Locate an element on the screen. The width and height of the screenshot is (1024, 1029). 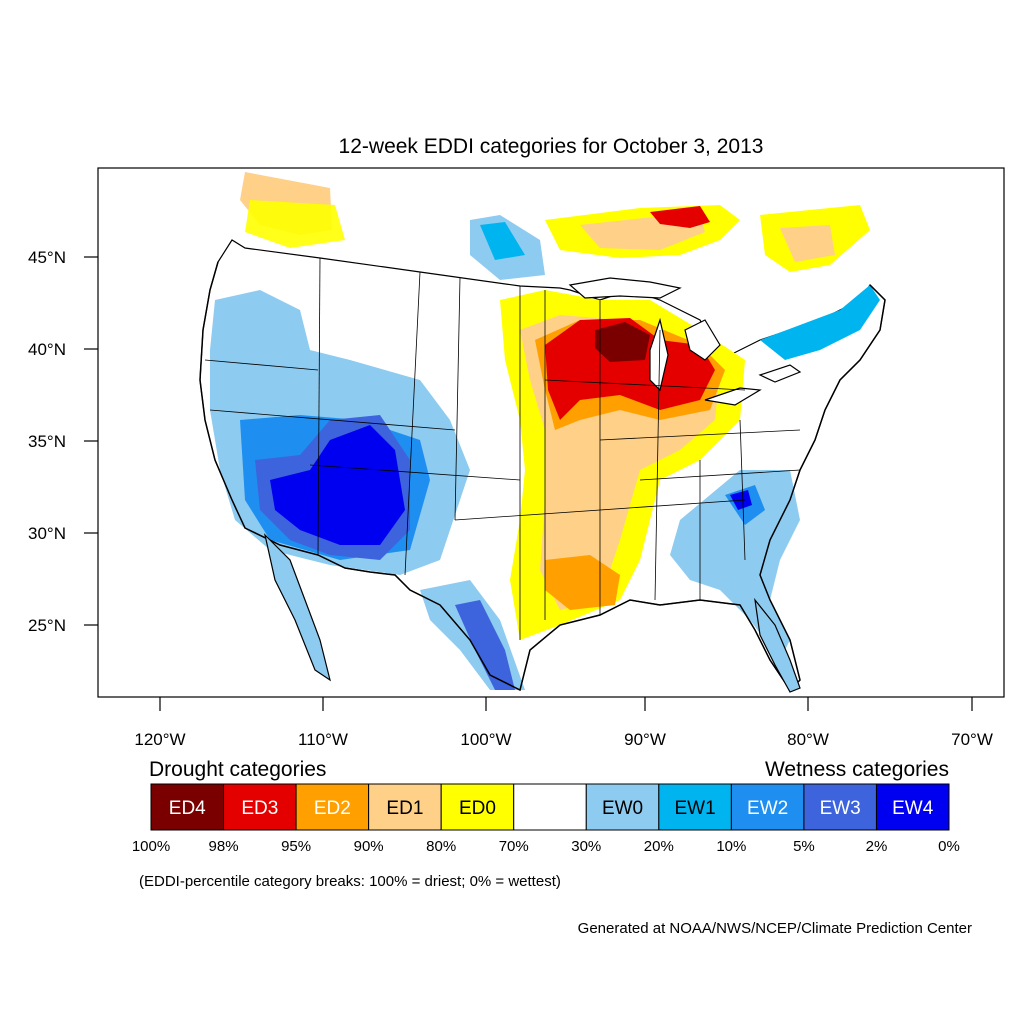
canada-shade-quebec-orange is located at coordinates (807, 243).